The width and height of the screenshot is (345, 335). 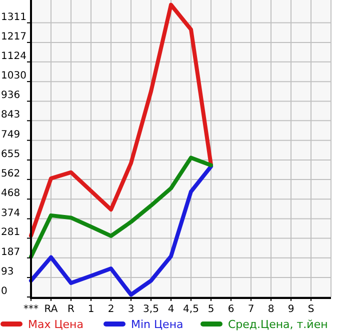 What do you see at coordinates (311, 309) in the screenshot?
I see `x-tick-label: S` at bounding box center [311, 309].